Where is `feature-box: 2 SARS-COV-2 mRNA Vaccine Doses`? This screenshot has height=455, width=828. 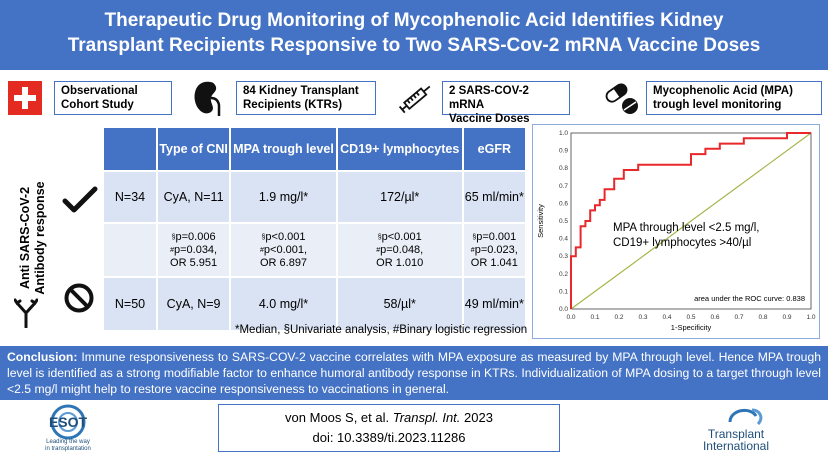
feature-box: 2 SARS-COV-2 mRNA Vaccine Doses is located at coordinates (506, 103).